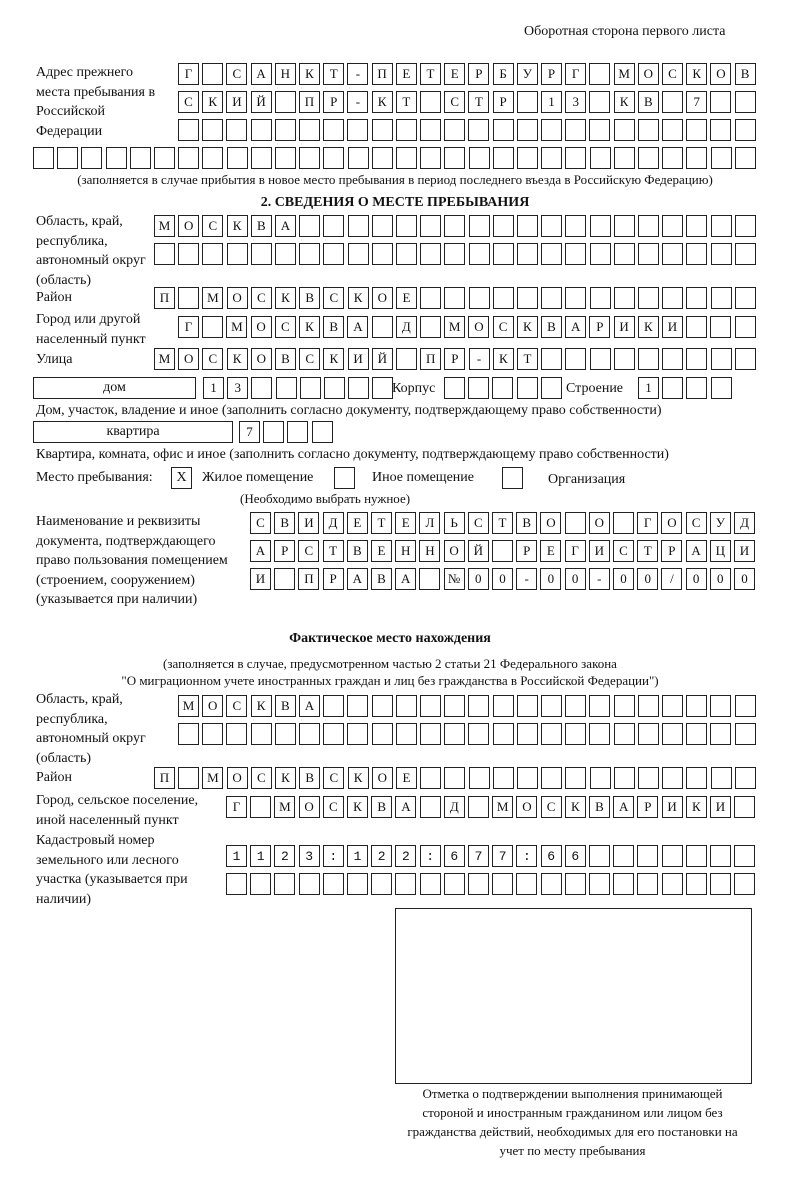  What do you see at coordinates (213, 298) in the screenshot?
I see `char-cell: М` at bounding box center [213, 298].